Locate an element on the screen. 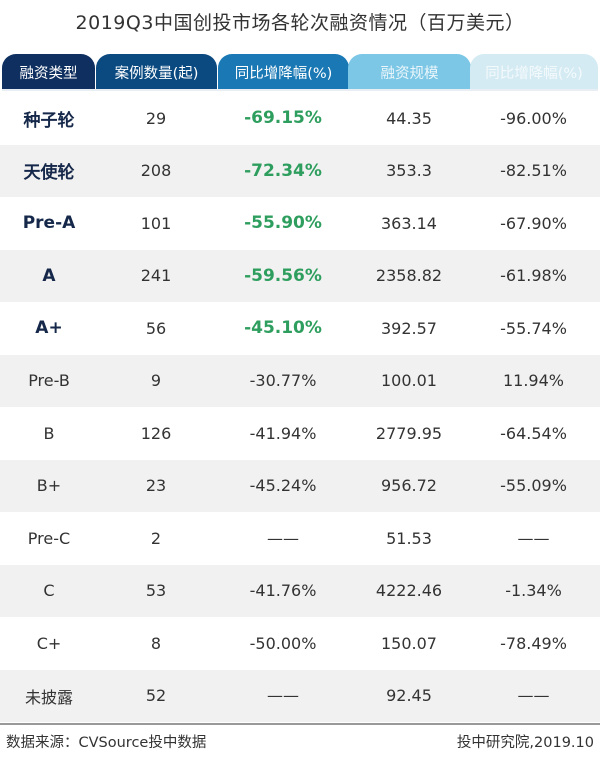 Image resolution: width=600 pixels, height=761 pixels. table-row: B 126 -41.94% 2779.95 -64.54% is located at coordinates (300, 433).